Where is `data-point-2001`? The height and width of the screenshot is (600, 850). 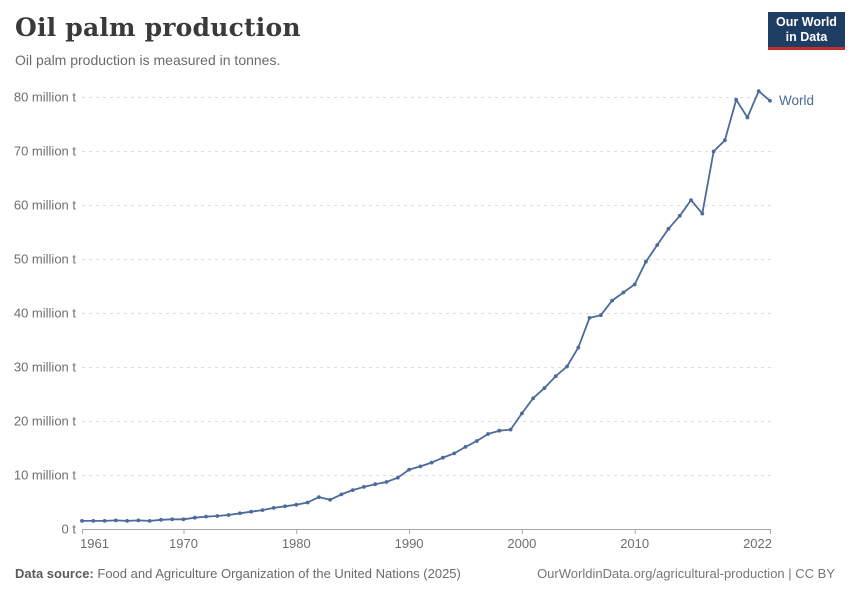 data-point-2001 is located at coordinates (533, 398).